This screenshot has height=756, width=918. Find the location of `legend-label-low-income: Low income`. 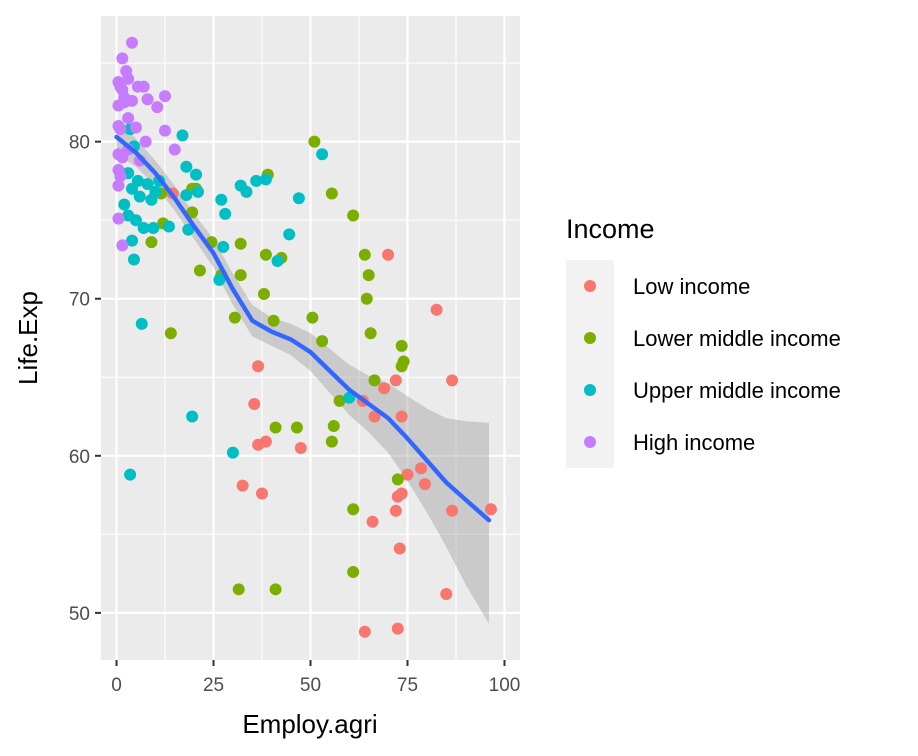

legend-label-low-income: Low income is located at coordinates (691, 286).